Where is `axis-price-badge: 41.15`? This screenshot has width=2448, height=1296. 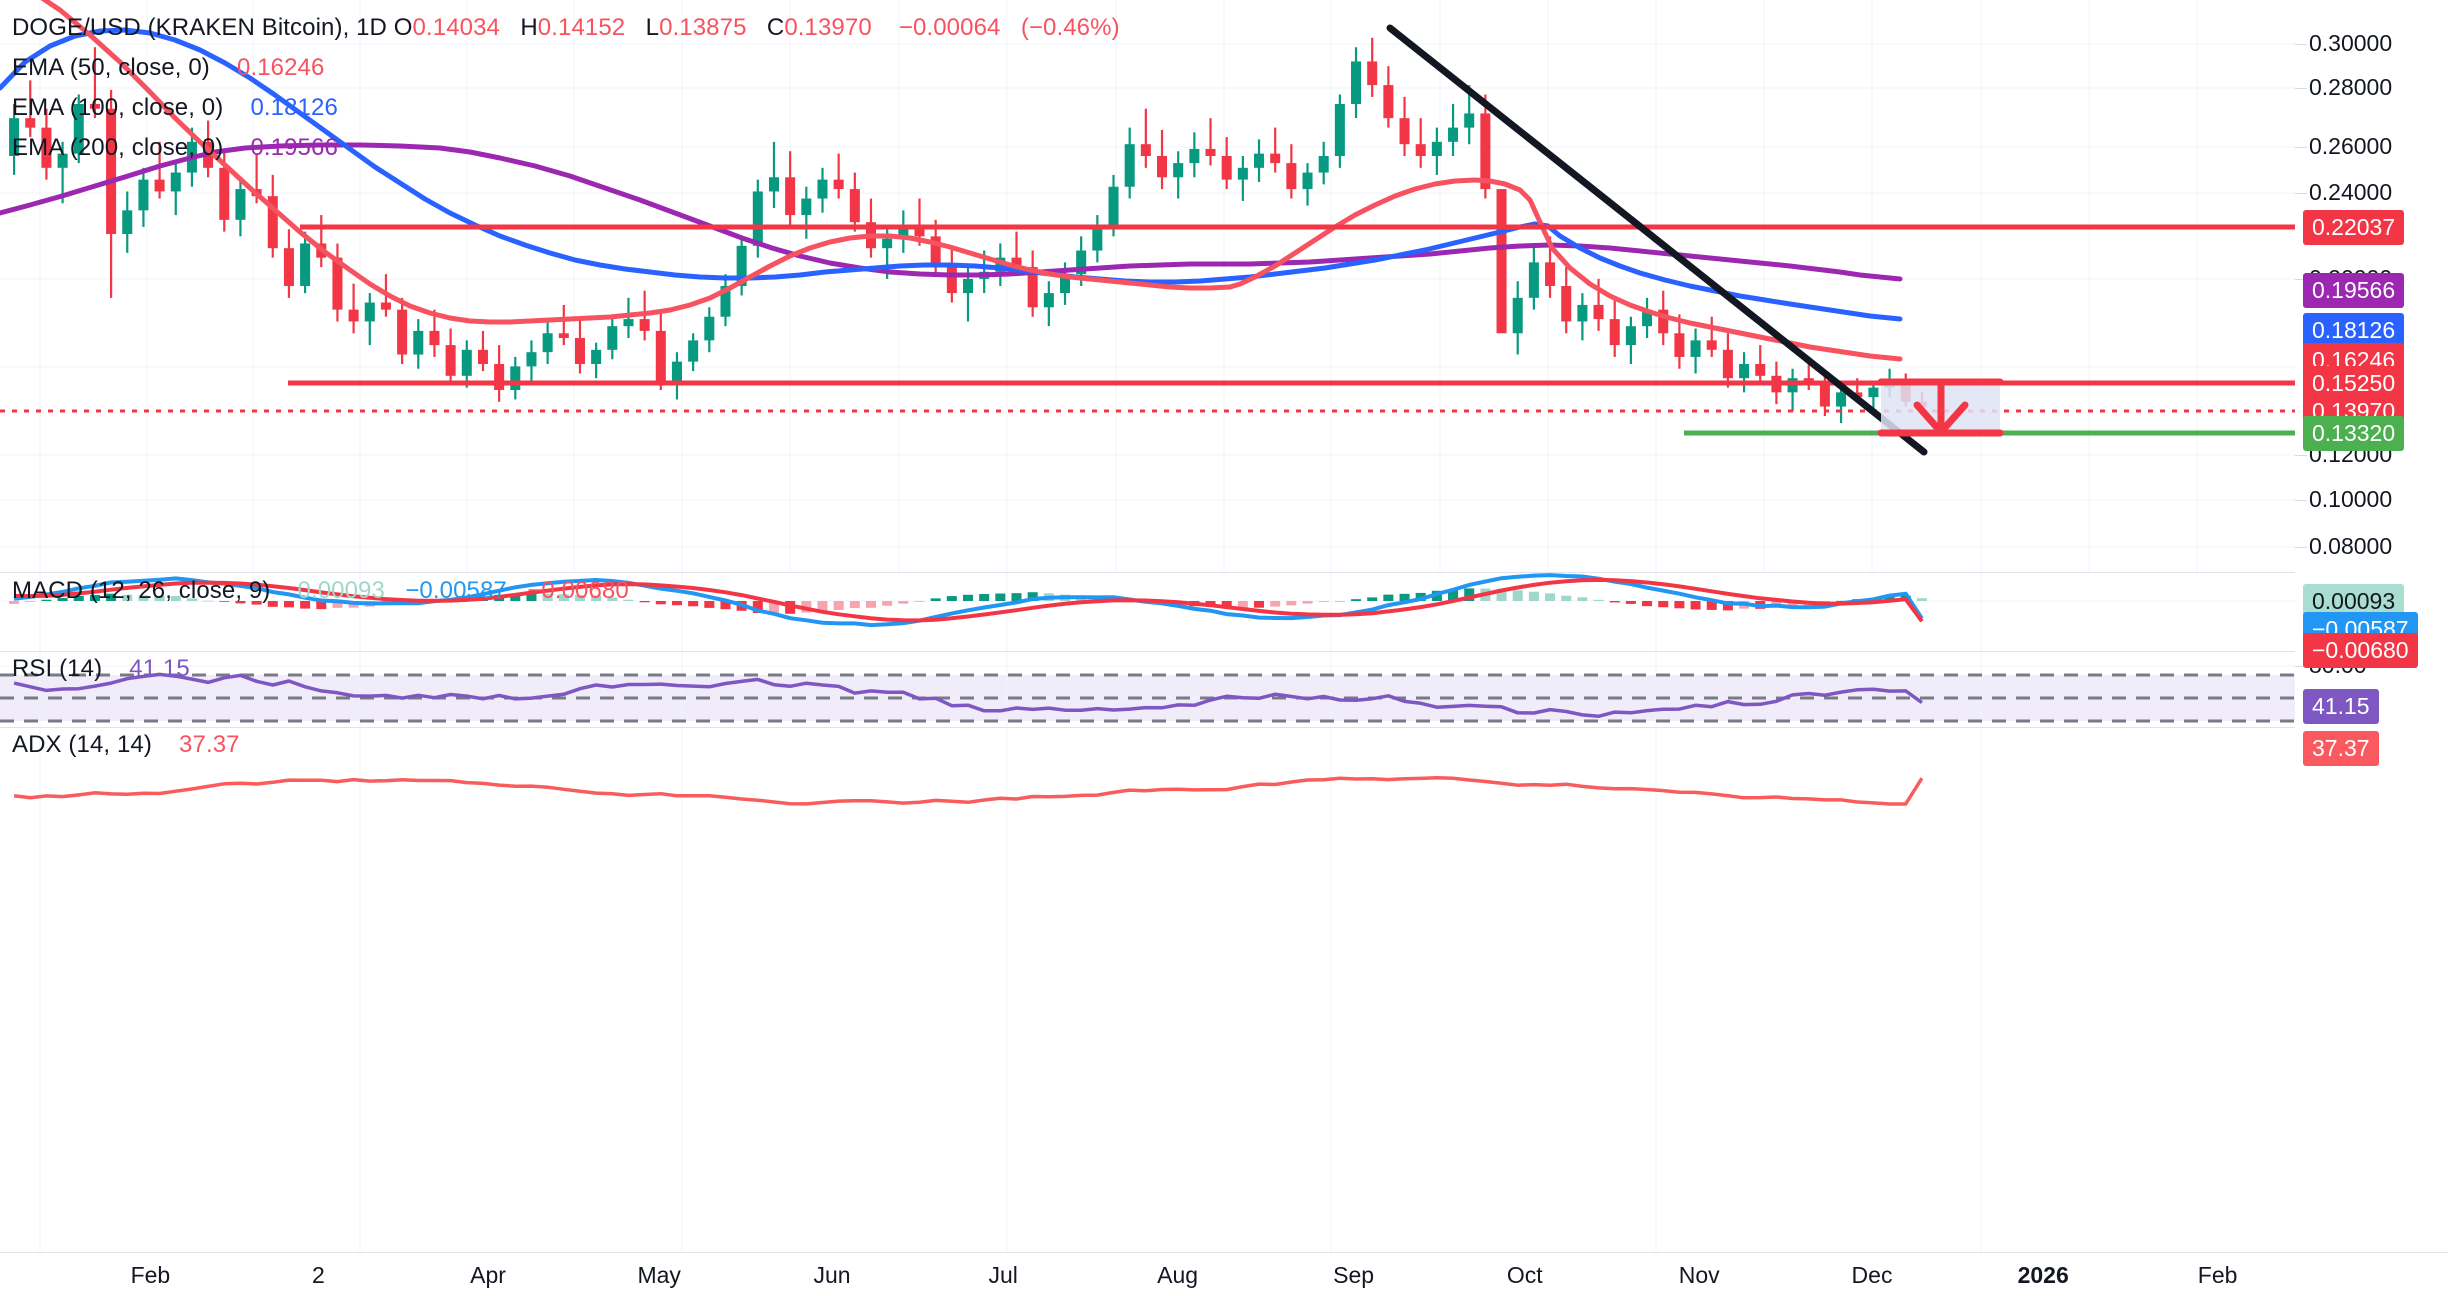
axis-price-badge: 41.15 is located at coordinates (2341, 706).